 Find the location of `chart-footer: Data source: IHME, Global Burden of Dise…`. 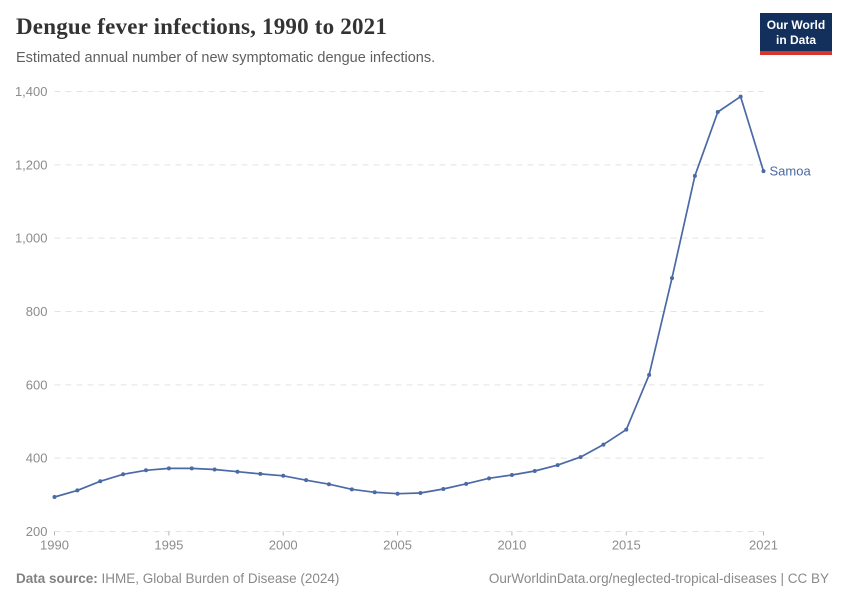

chart-footer: Data source: IHME, Global Burden of Dise… is located at coordinates (422, 578).